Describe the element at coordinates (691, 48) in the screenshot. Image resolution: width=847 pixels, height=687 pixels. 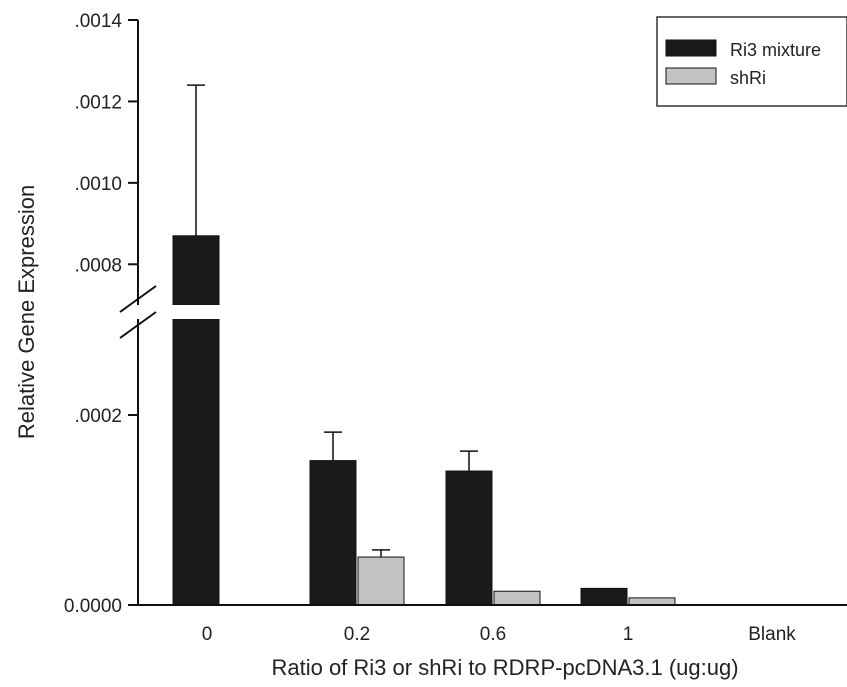
I see `legend-swatch-ri3-mixture` at that location.